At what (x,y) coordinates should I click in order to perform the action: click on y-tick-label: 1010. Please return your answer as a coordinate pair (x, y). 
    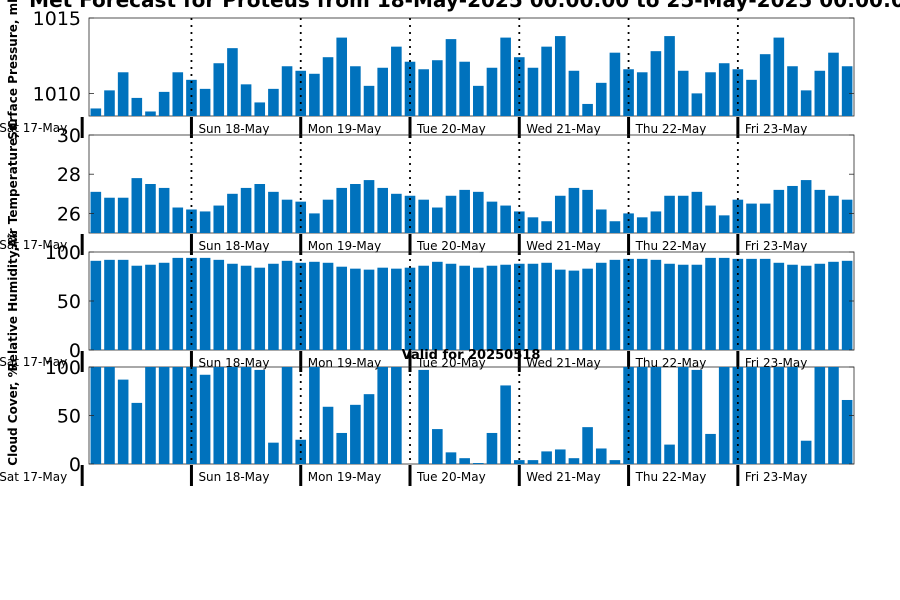
    Looking at the image, I should click on (57, 94).